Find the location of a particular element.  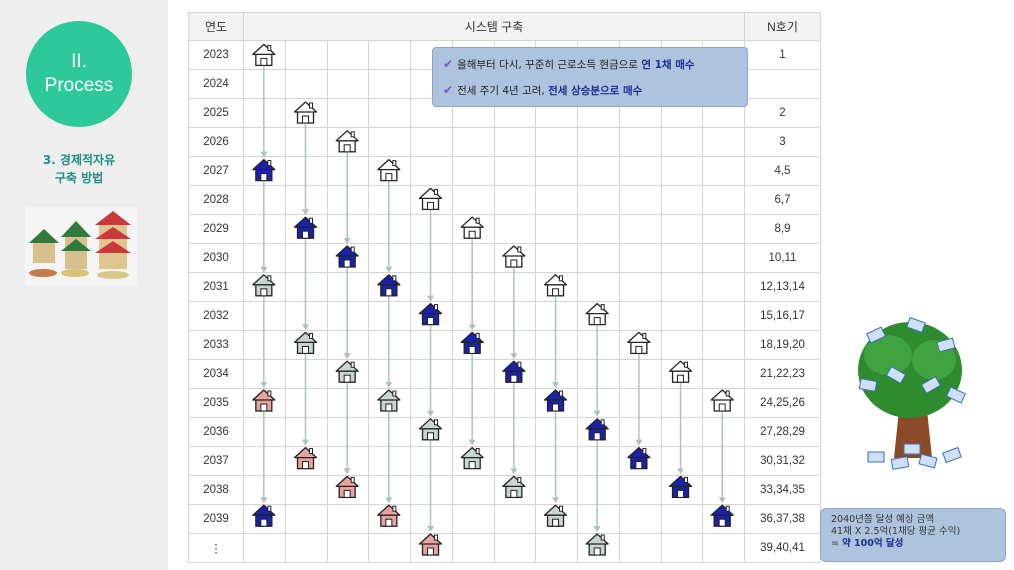

year-cell: 2023 is located at coordinates (216, 55).